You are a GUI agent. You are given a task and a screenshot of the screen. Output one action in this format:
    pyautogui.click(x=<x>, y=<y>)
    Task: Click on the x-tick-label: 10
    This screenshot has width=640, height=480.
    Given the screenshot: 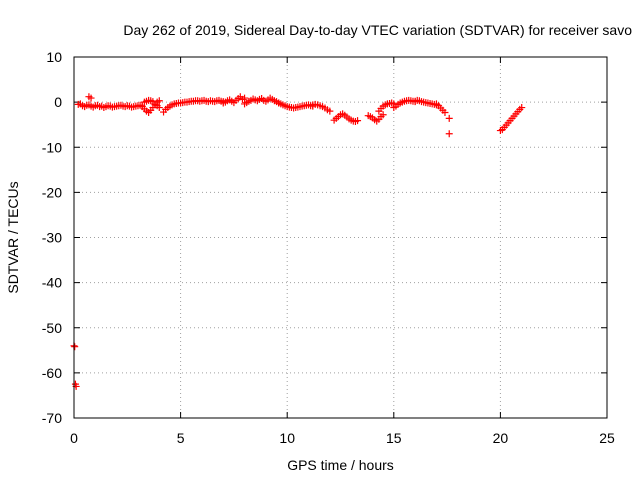 What is the action you would take?
    pyautogui.click(x=287, y=438)
    